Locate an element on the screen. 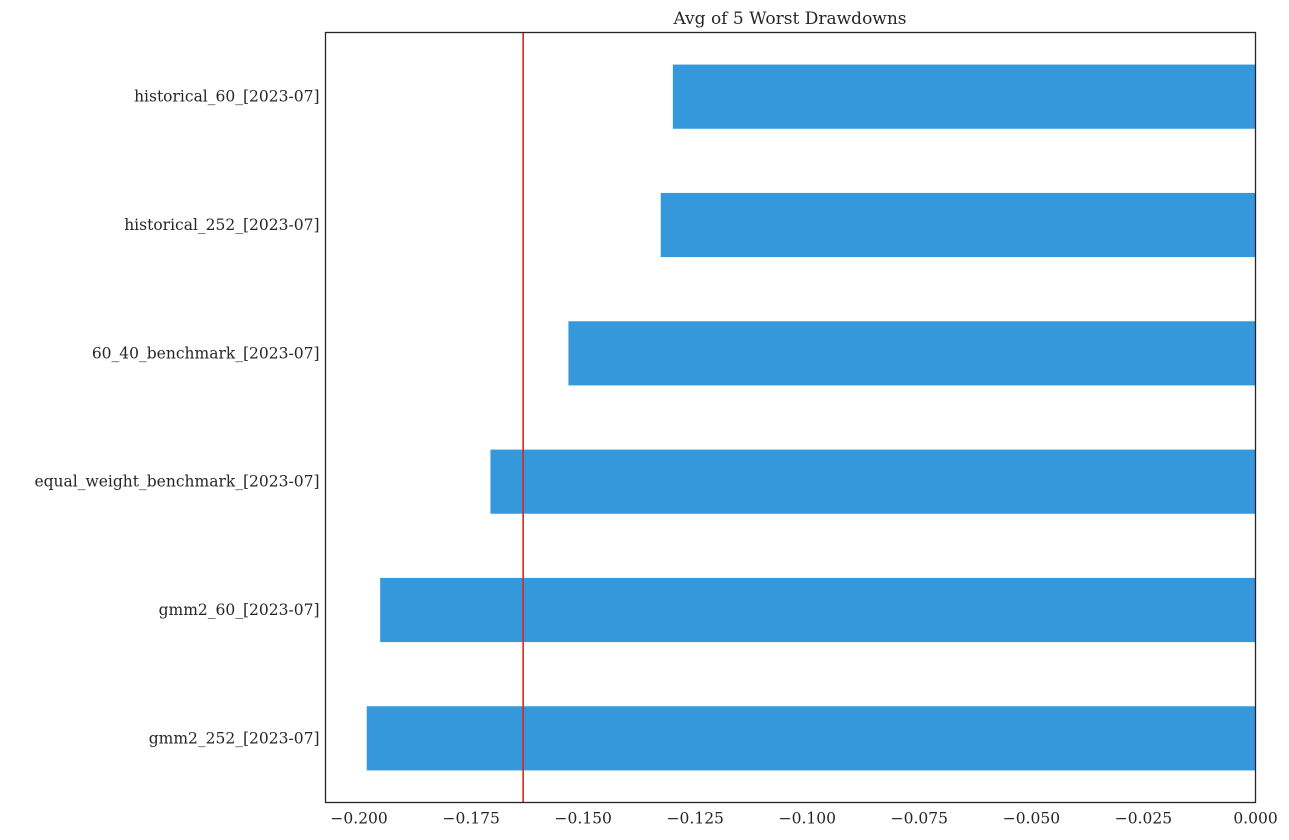 Image resolution: width=1289 pixels, height=840 pixels. bar-historical_60_[2023-07] is located at coordinates (964, 96).